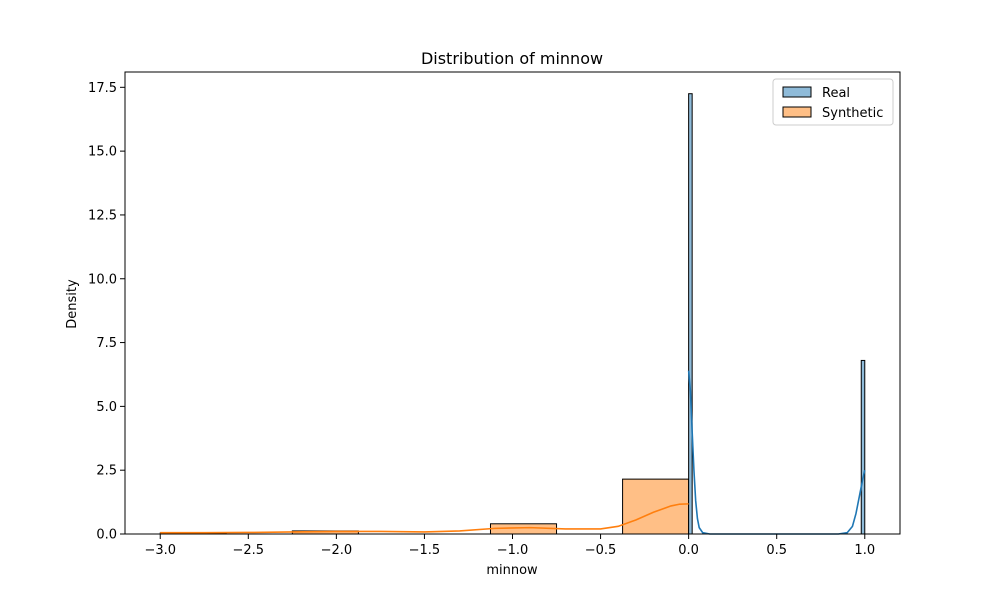  What do you see at coordinates (688, 550) in the screenshot?
I see `x-tick-label: 0.0` at bounding box center [688, 550].